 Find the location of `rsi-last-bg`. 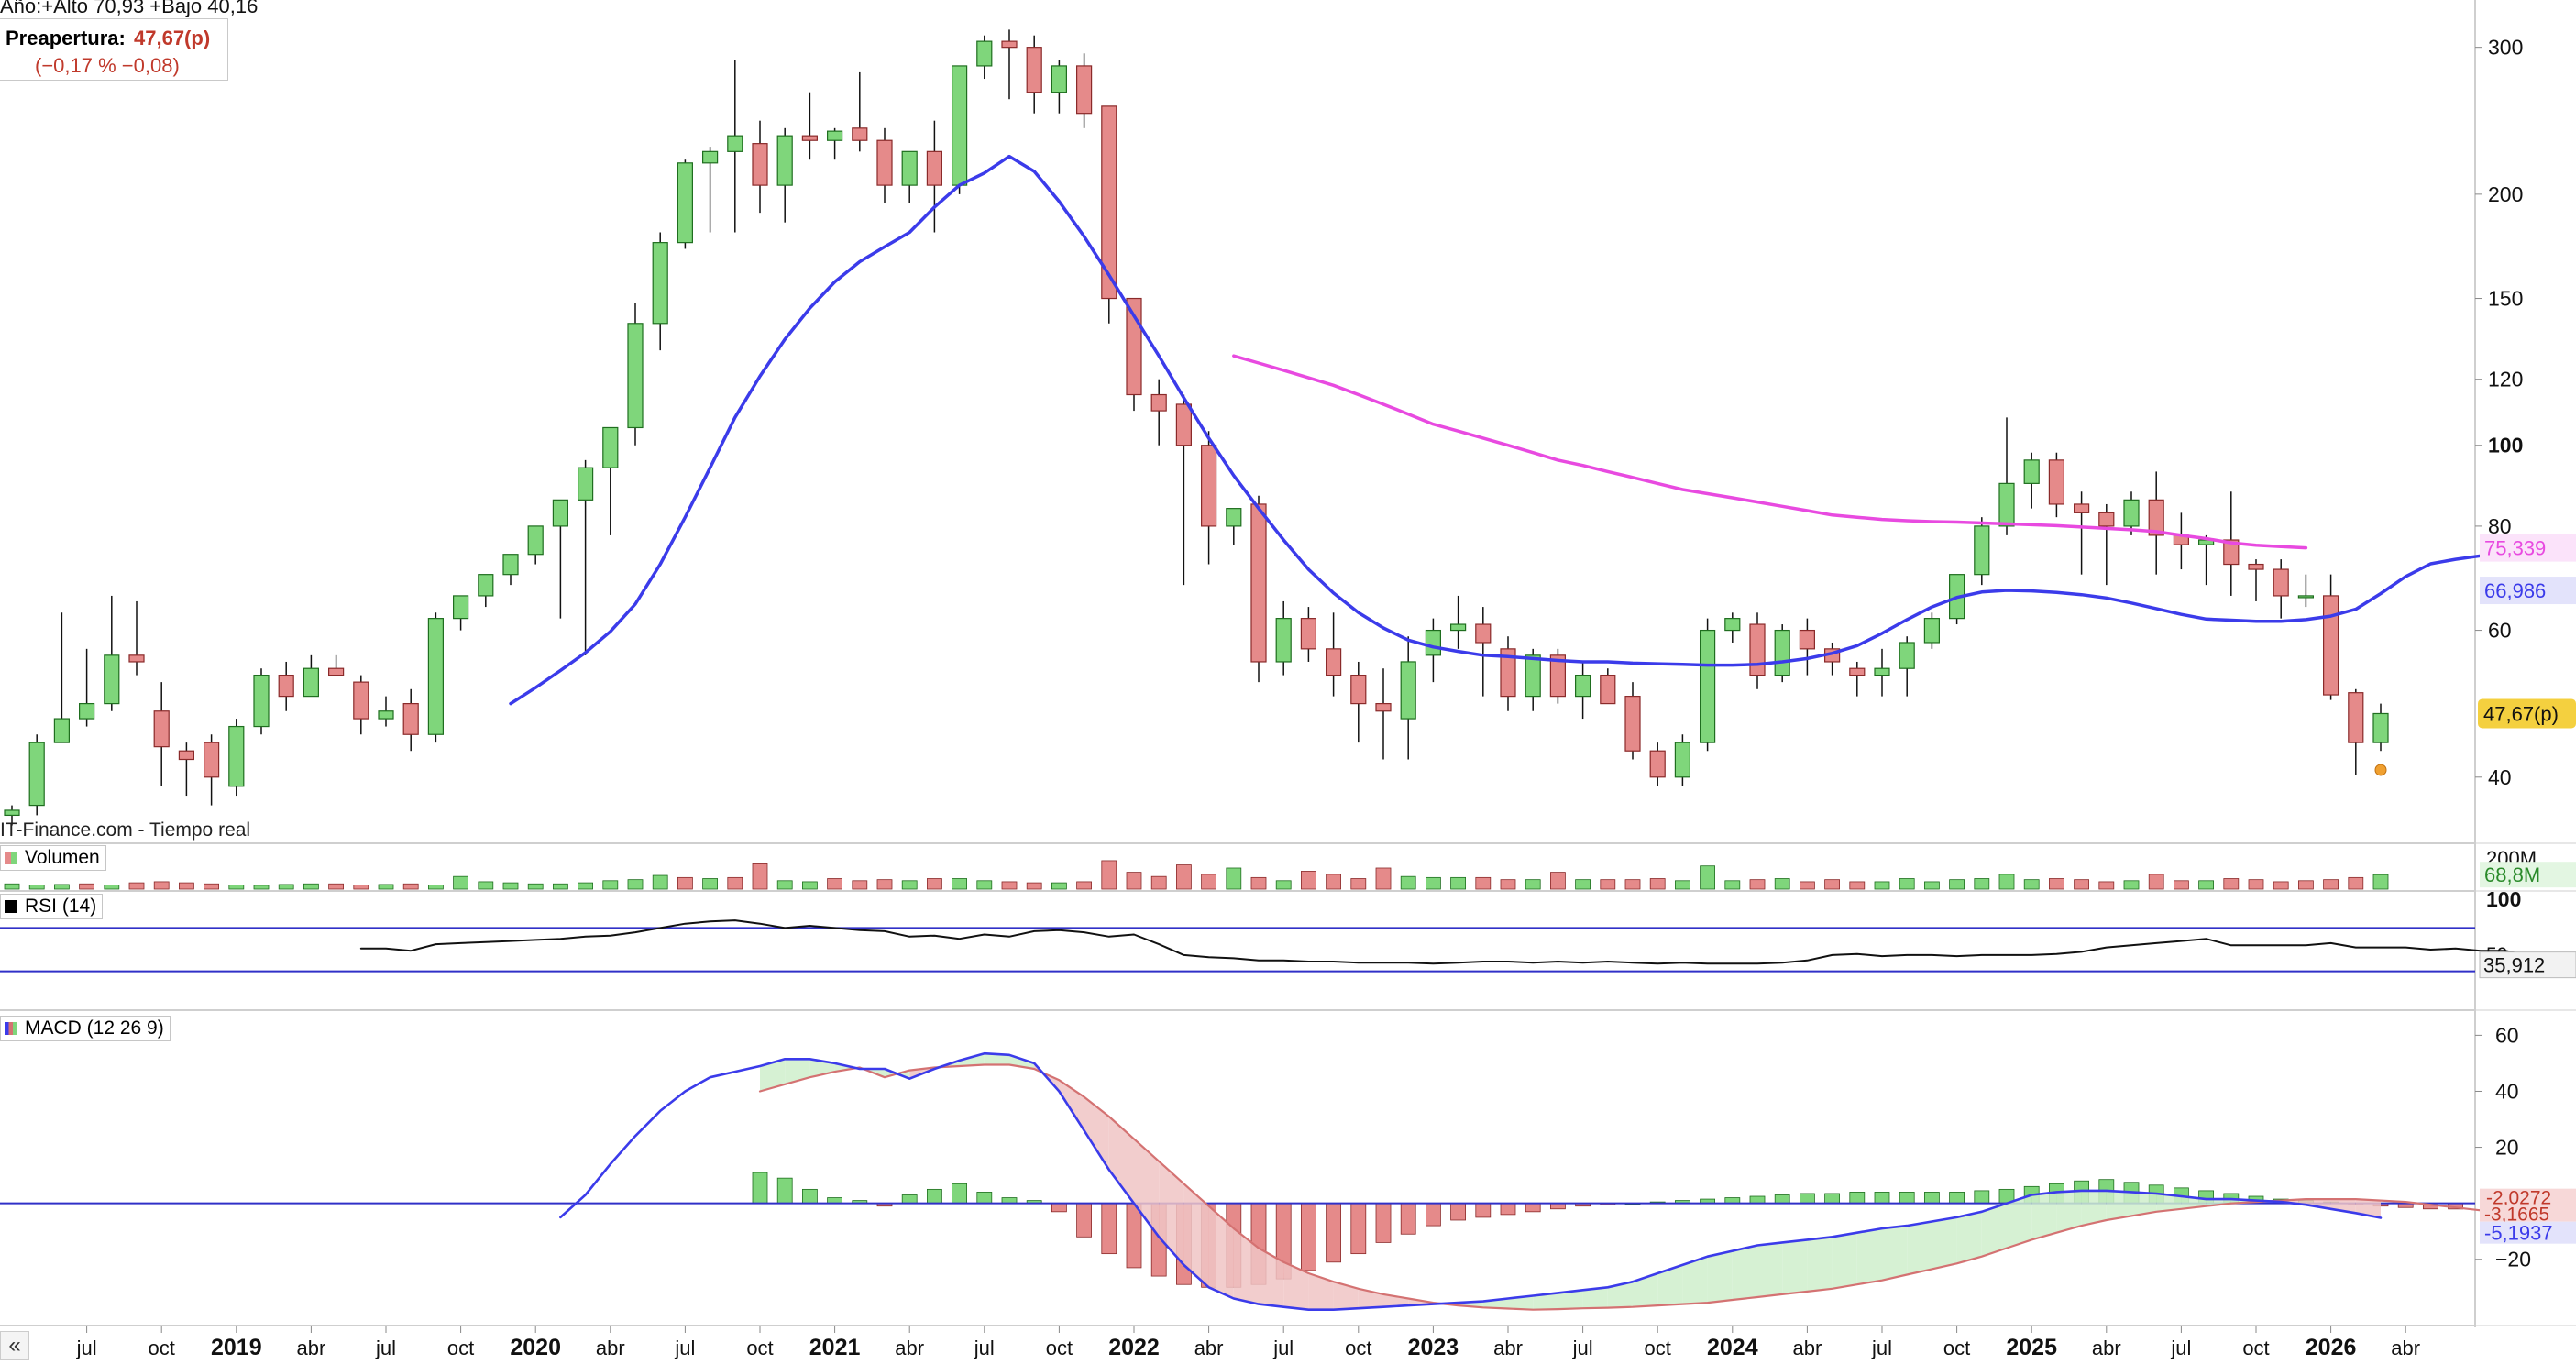

rsi-last-bg is located at coordinates (2528, 965).